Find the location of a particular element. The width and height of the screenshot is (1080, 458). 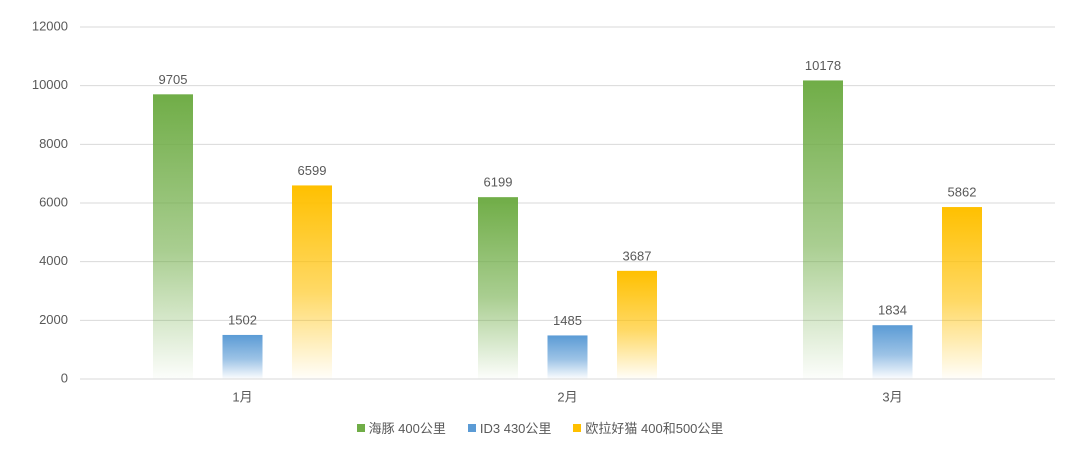

data-label: 10178 is located at coordinates (823, 65).